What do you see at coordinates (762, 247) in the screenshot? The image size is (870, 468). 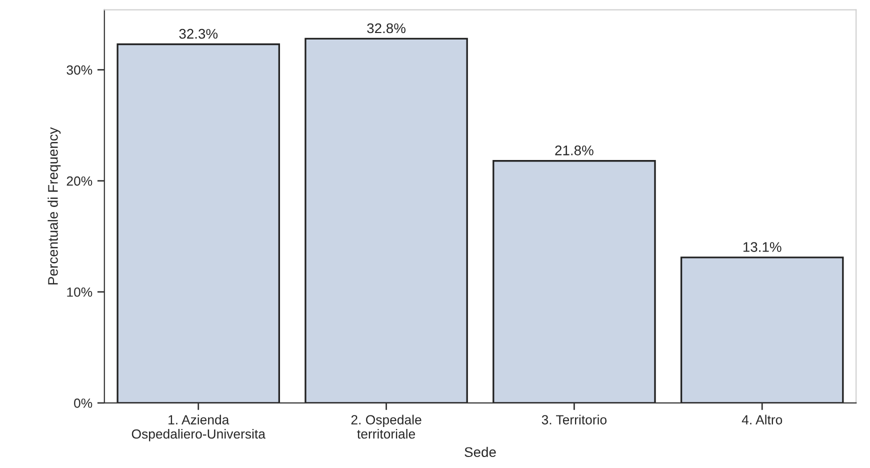 I see `data-label: 13.1%` at bounding box center [762, 247].